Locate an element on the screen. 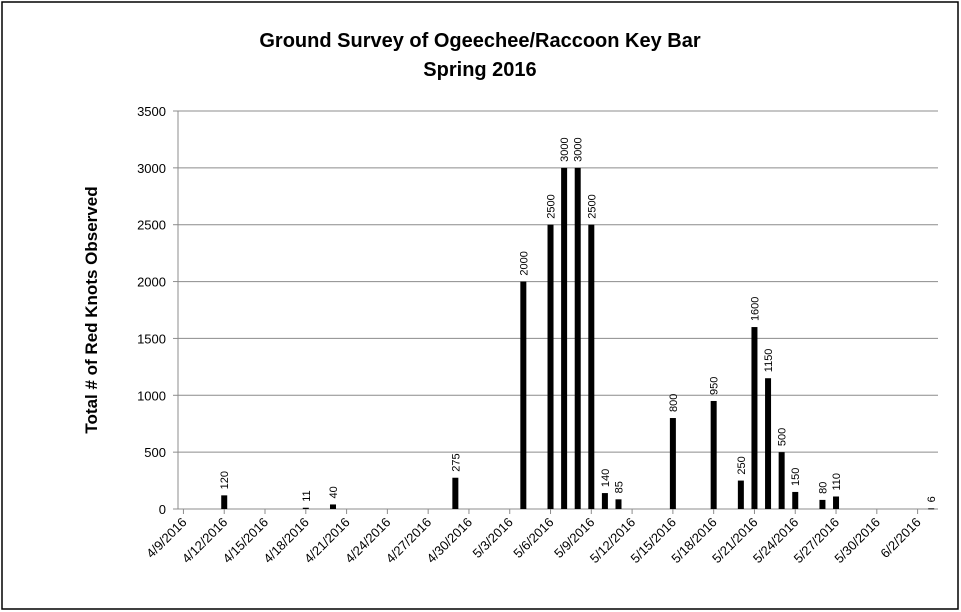 Image resolution: width=961 pixels, height=612 pixels. data-label: 275 is located at coordinates (456, 462).